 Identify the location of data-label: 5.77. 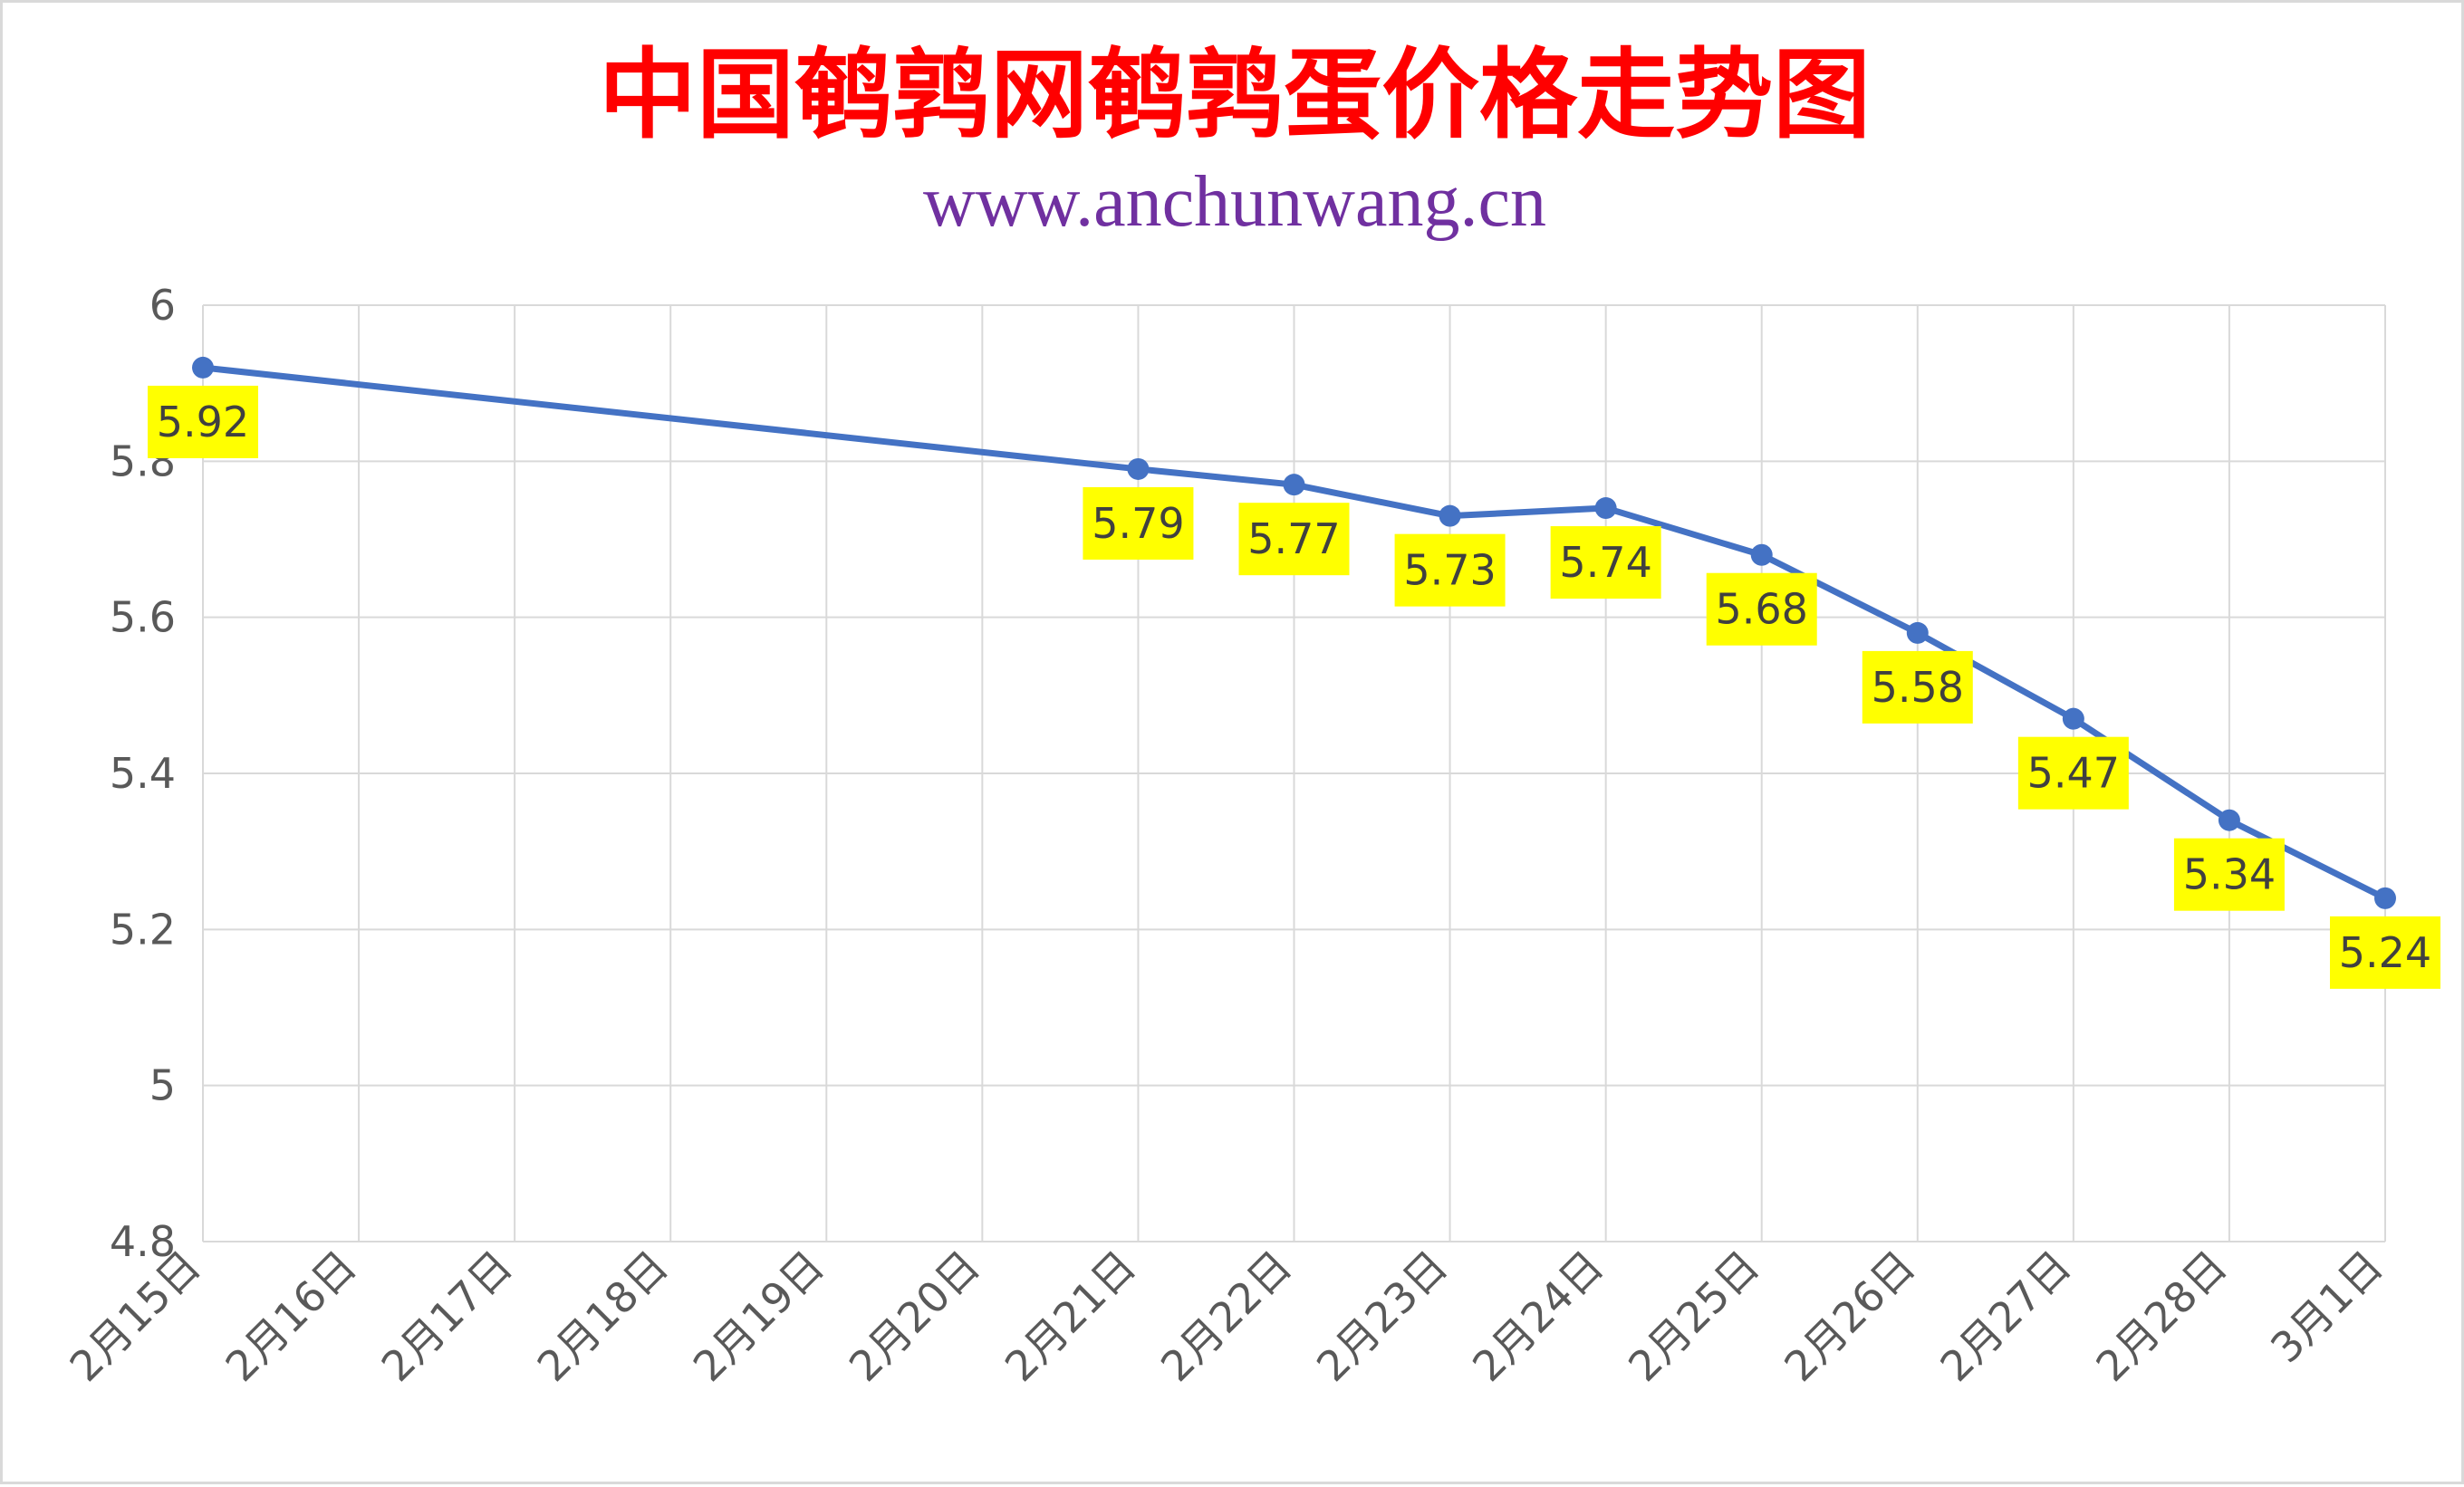
(1293, 538).